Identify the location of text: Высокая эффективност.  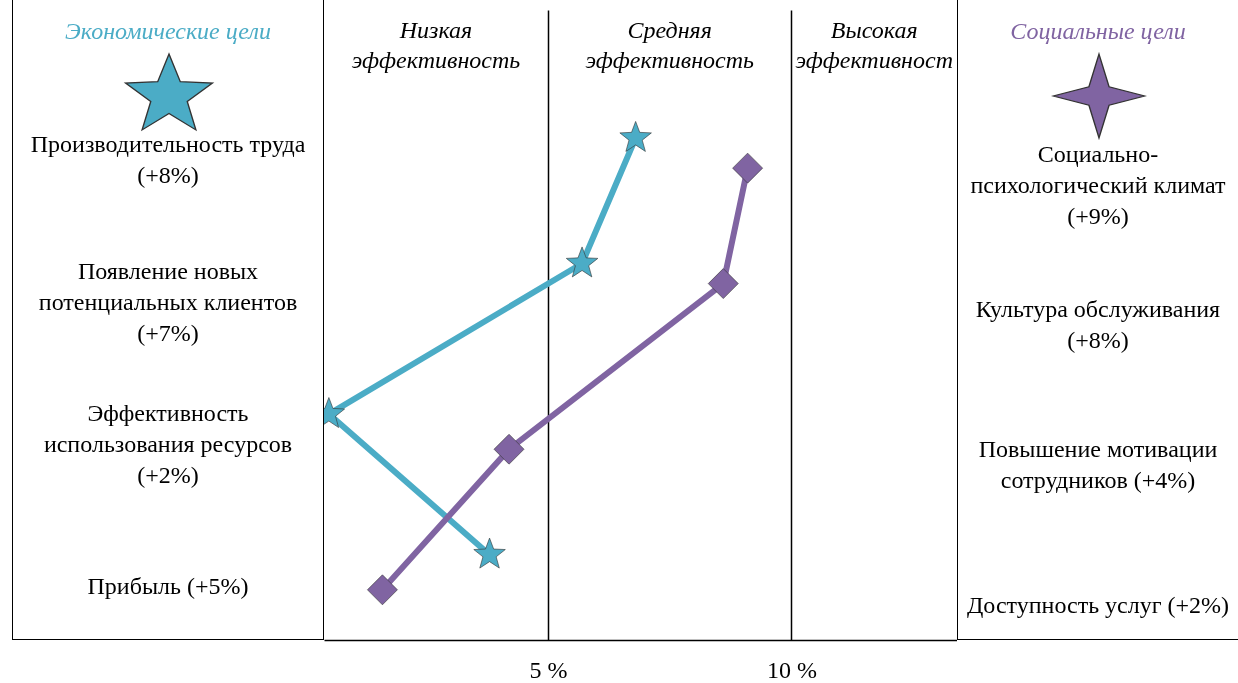
(874, 45).